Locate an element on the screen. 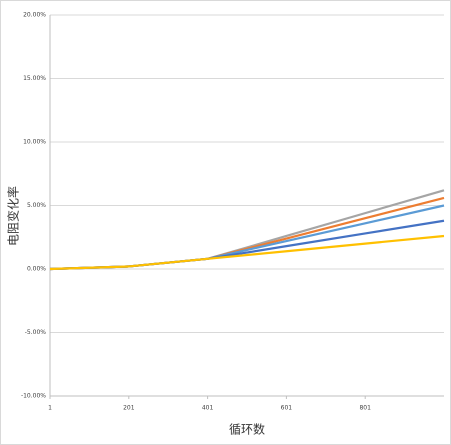 This screenshot has height=445, width=451. x-tick-label: 801 is located at coordinates (365, 408).